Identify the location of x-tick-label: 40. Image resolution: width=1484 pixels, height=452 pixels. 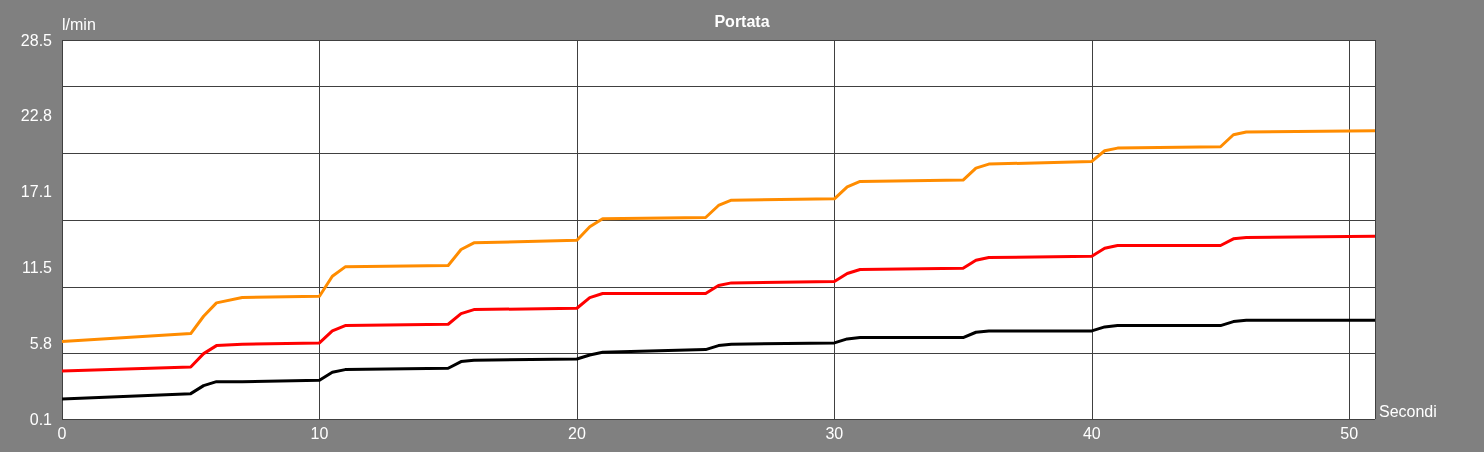
(1091, 433).